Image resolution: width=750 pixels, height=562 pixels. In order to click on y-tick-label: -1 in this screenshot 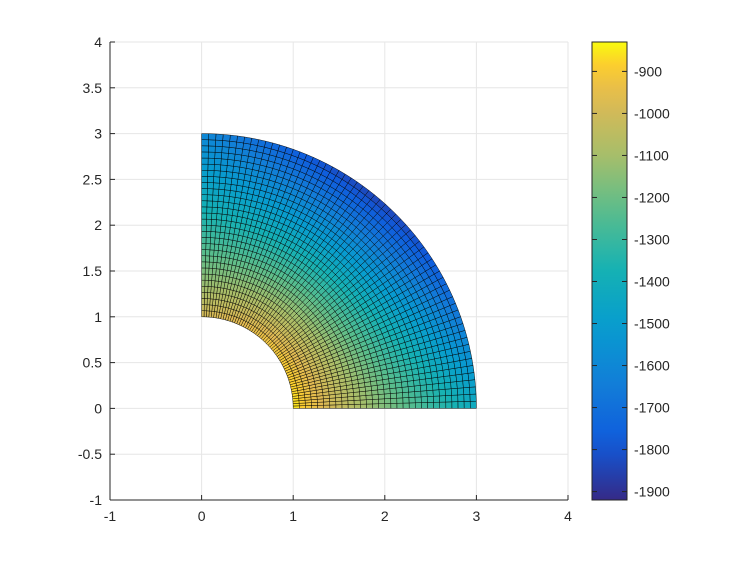, I will do `click(96, 500)`.